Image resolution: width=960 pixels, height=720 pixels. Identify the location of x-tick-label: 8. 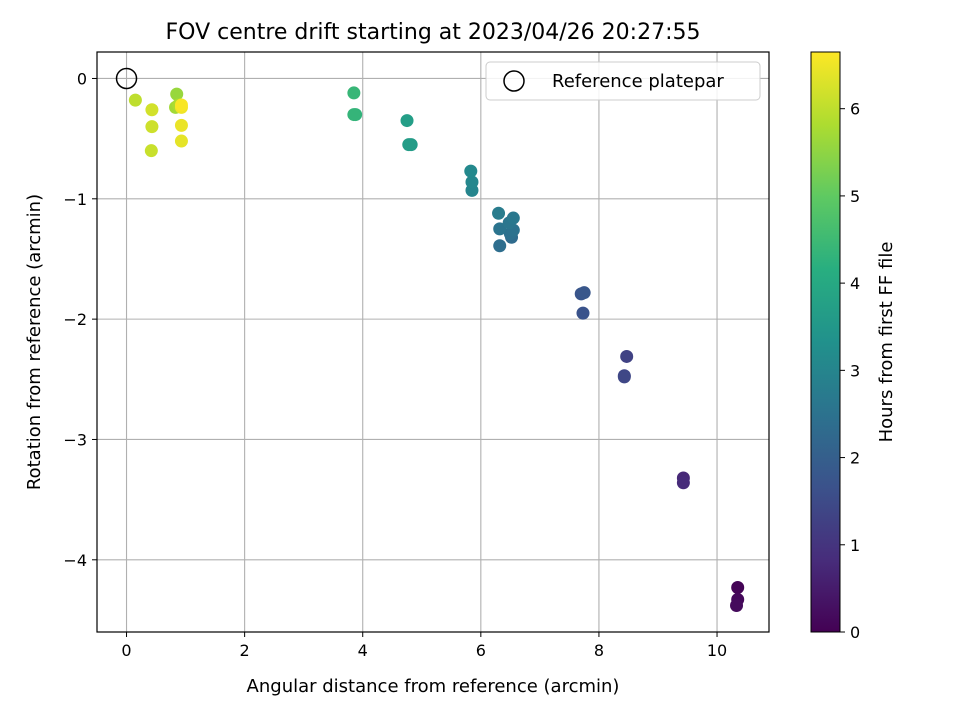
(599, 650).